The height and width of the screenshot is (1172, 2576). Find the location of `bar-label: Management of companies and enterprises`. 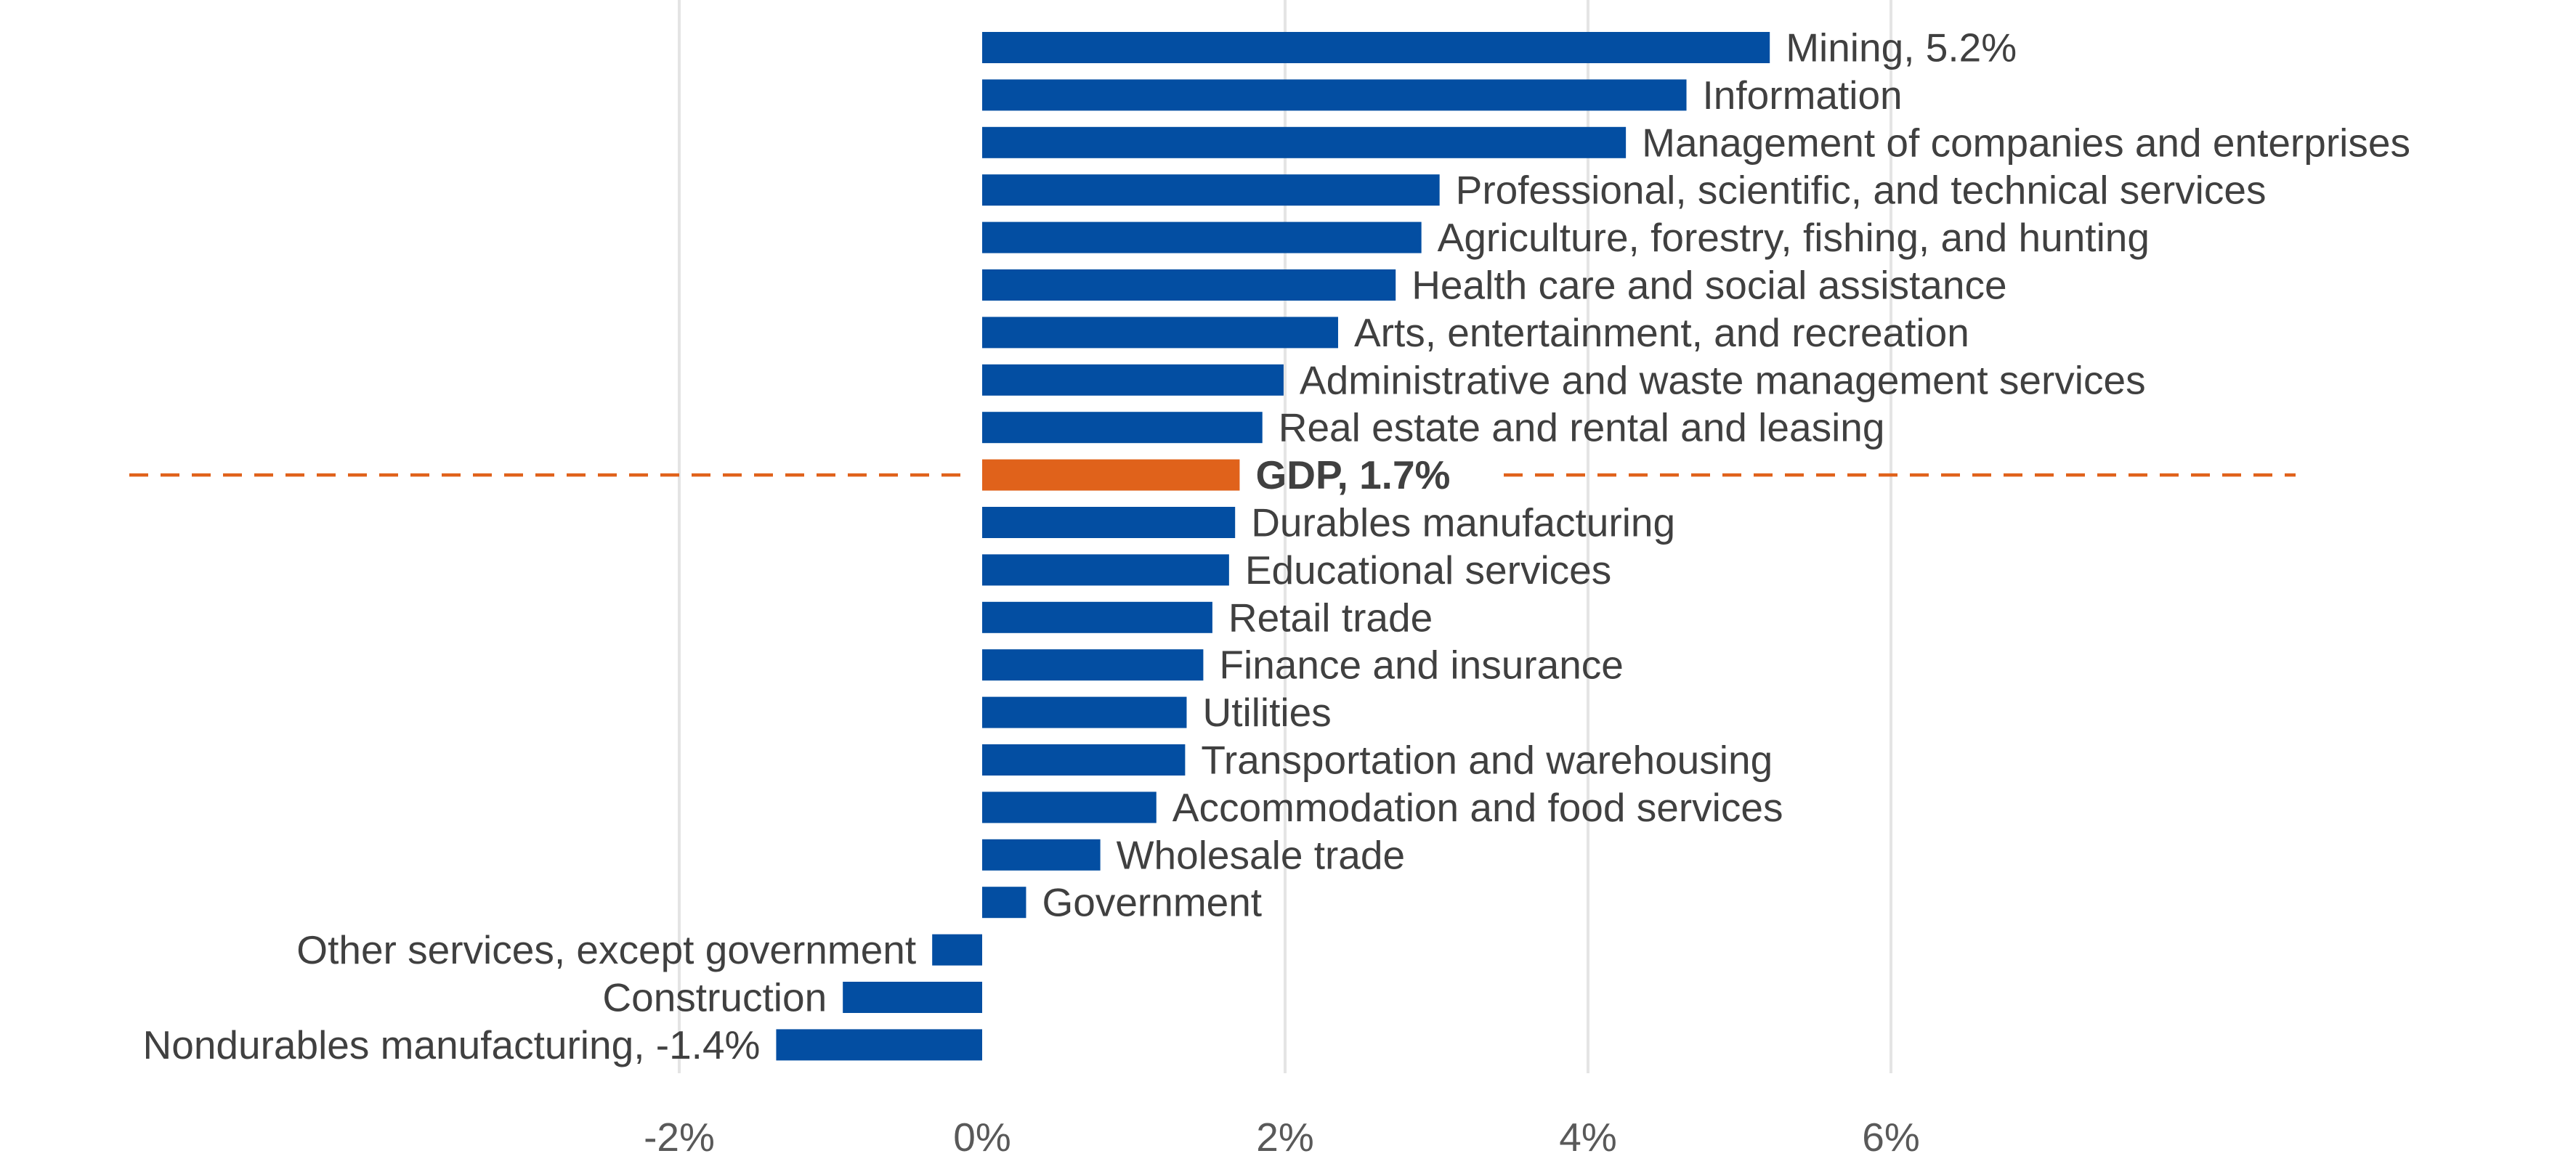

bar-label: Management of companies and enterprises is located at coordinates (2026, 142).